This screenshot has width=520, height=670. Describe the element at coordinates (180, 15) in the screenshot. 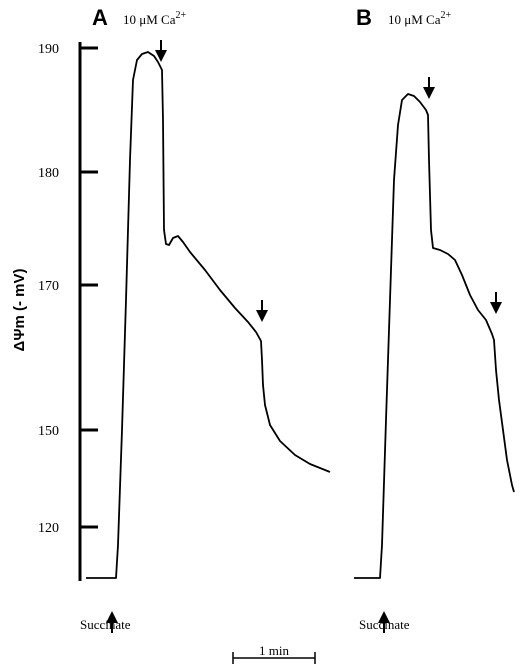

I see `panel-a-header-sup: 2+` at that location.